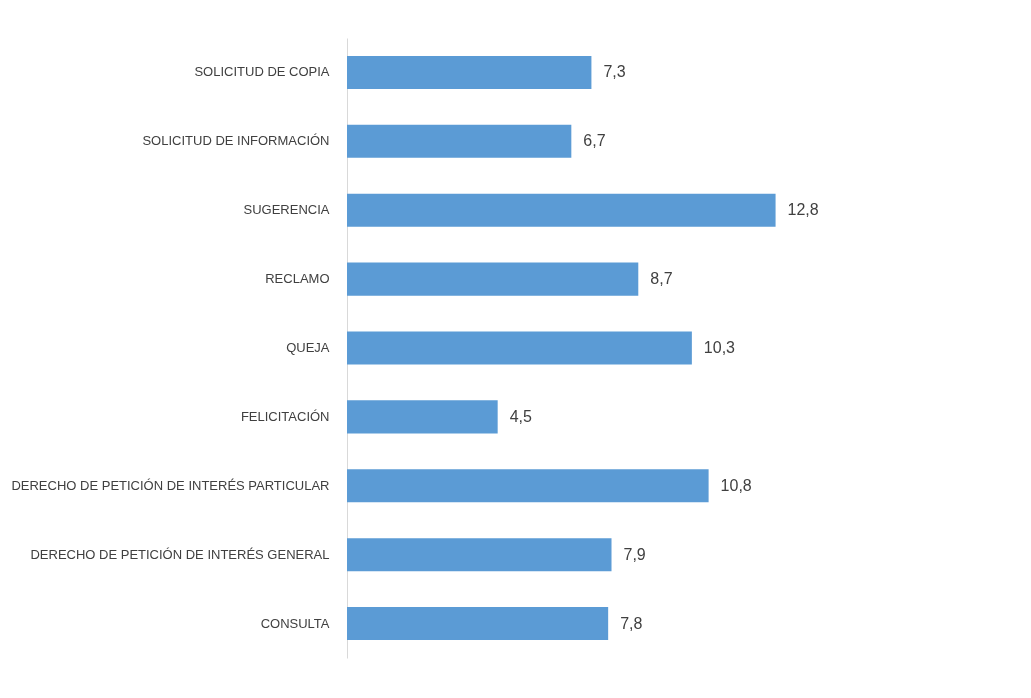 The image size is (1031, 698). I want to click on y-tick-label: CONSULTA, so click(295, 623).